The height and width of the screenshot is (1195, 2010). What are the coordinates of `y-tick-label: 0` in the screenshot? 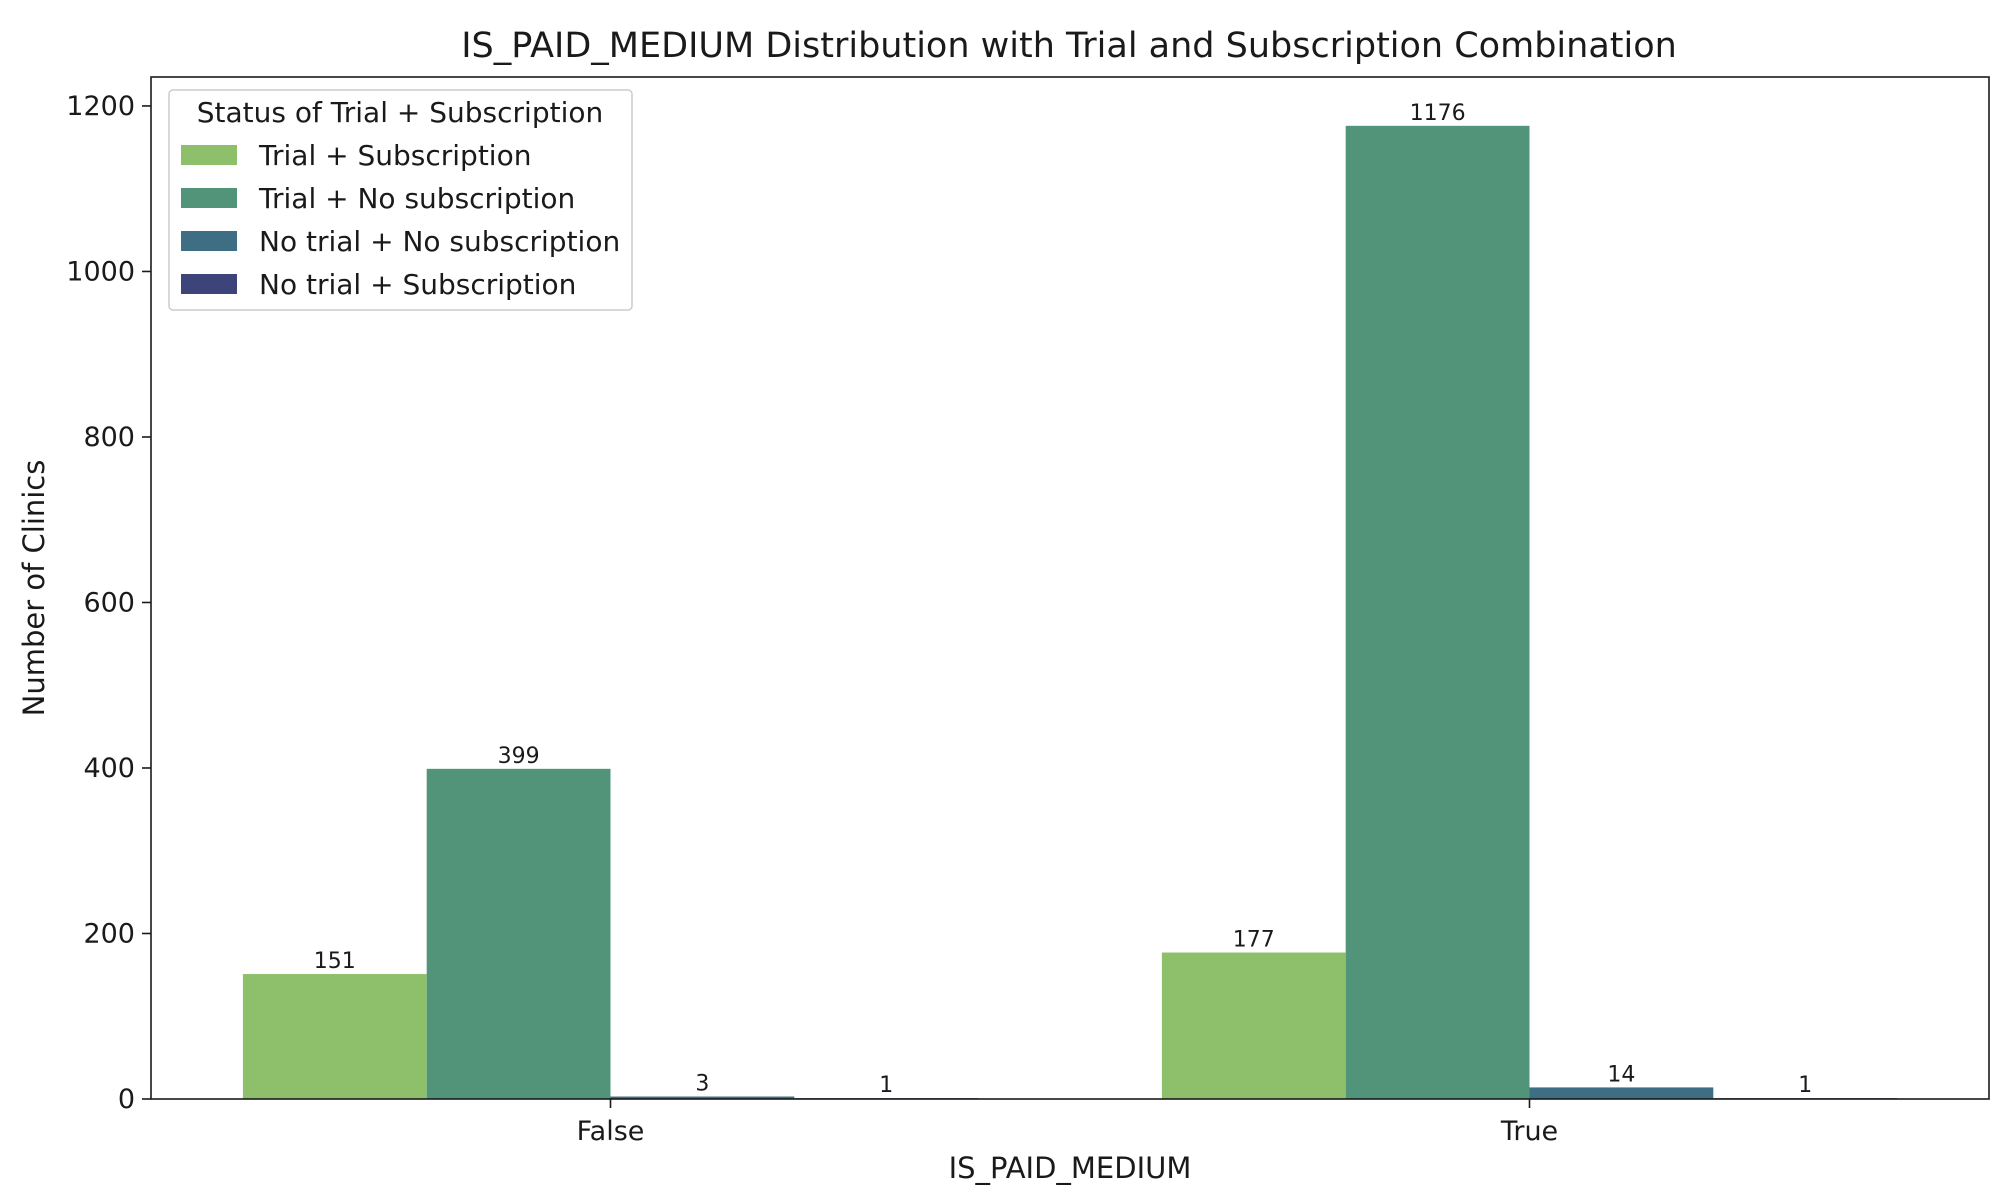 It's located at (126, 1099).